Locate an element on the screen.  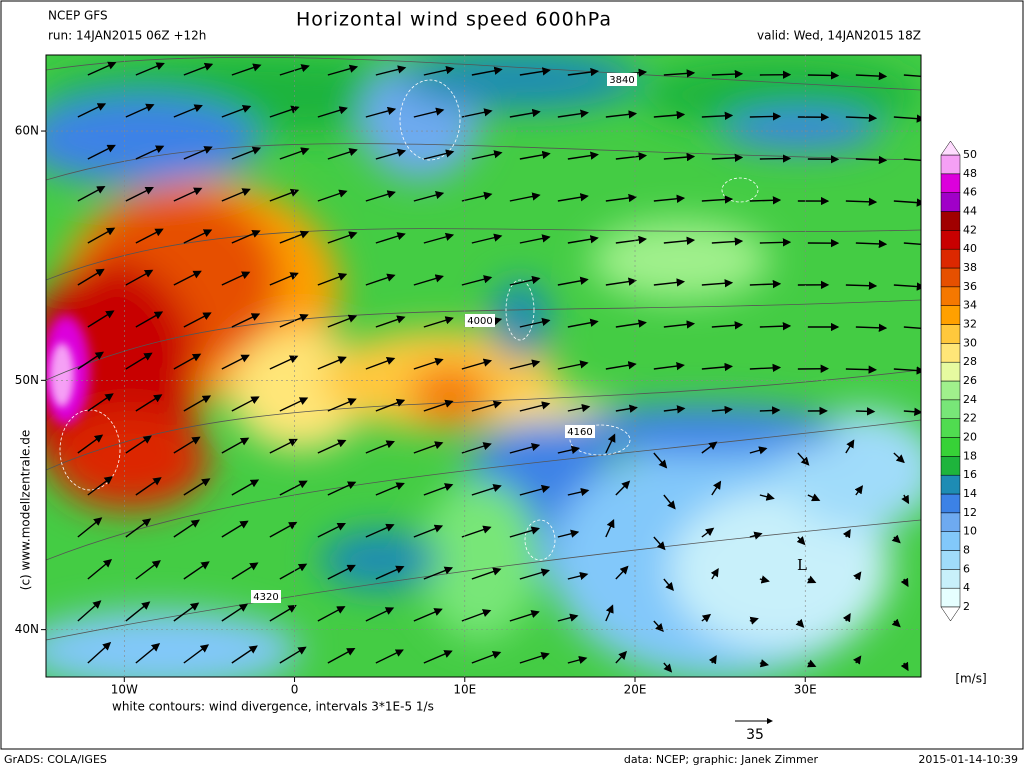
colorbar-label: 22 is located at coordinates (970, 418).